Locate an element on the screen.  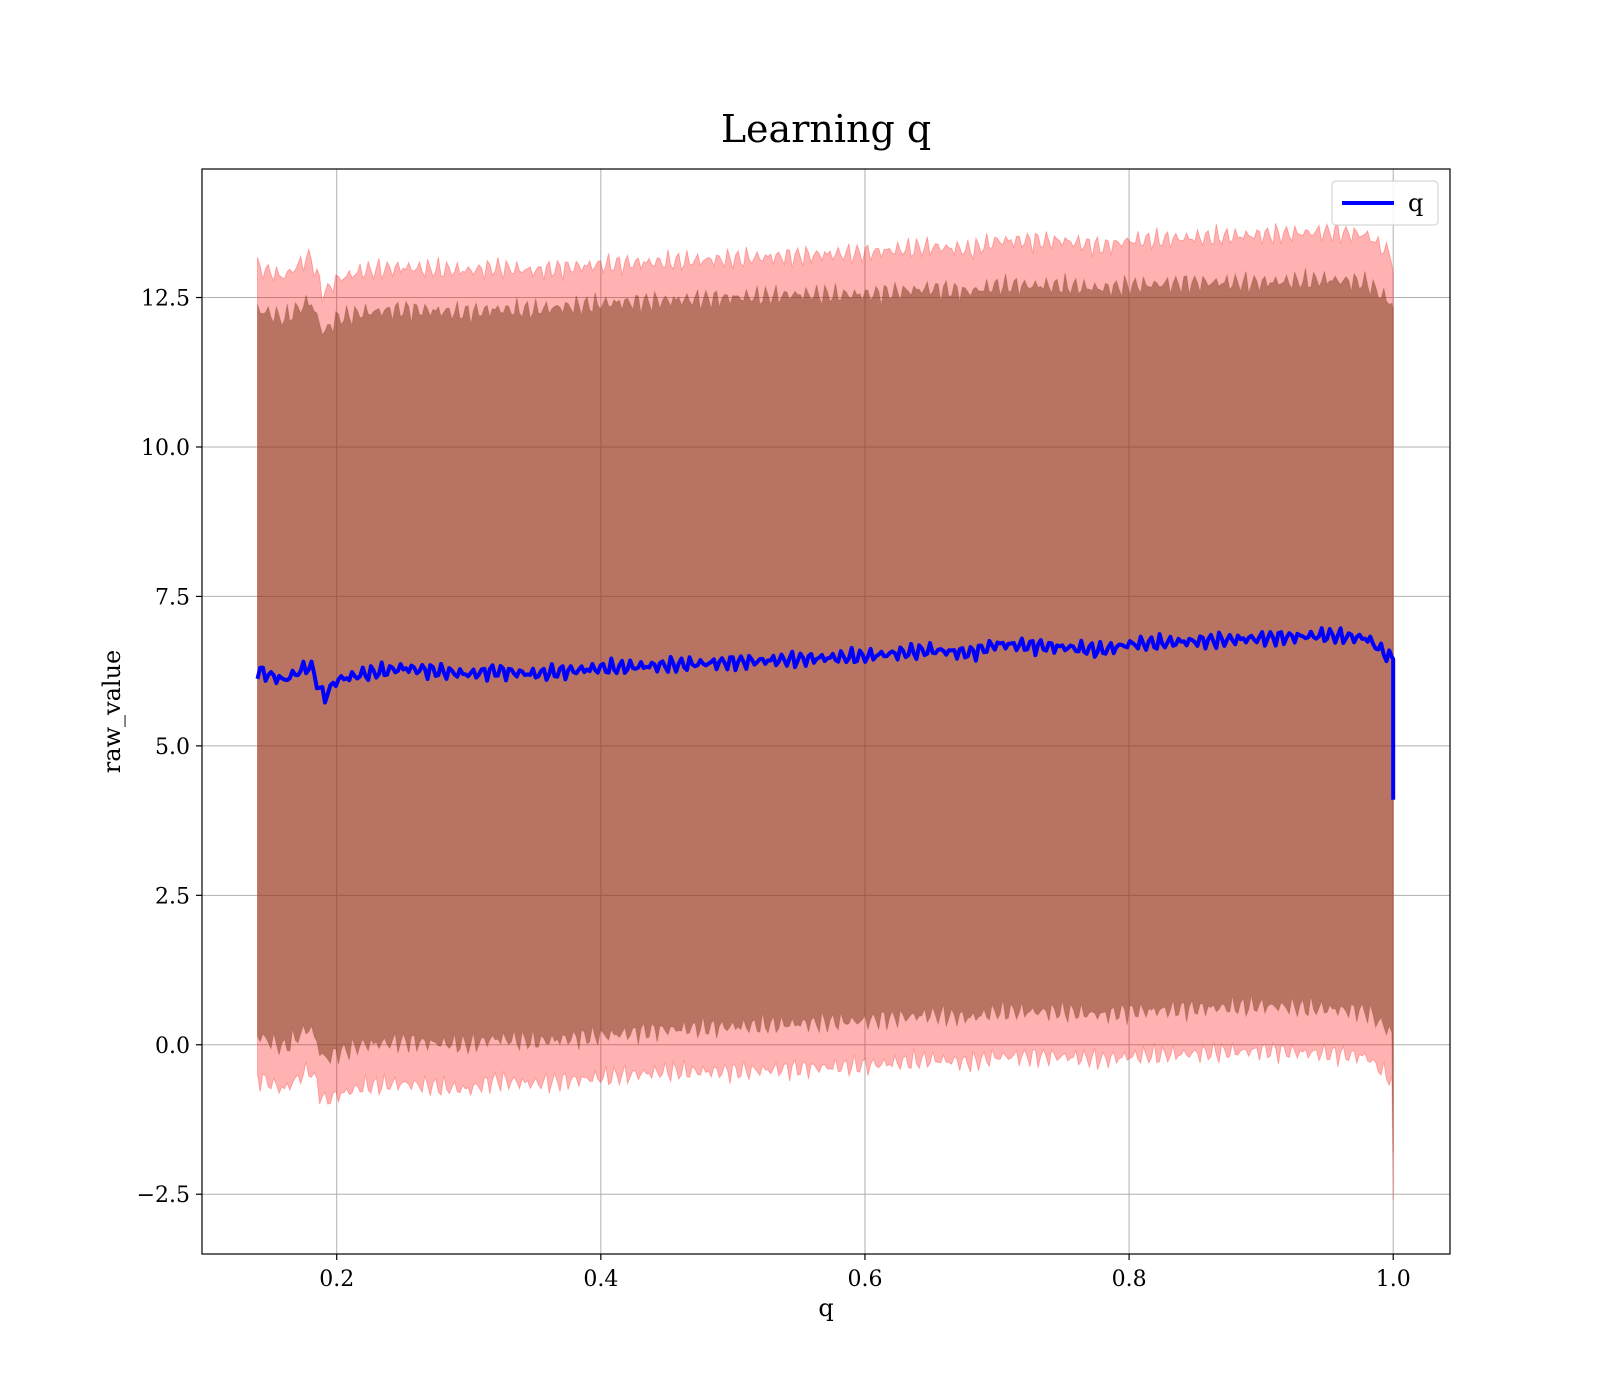
chart-title: Learning q is located at coordinates (826, 129).